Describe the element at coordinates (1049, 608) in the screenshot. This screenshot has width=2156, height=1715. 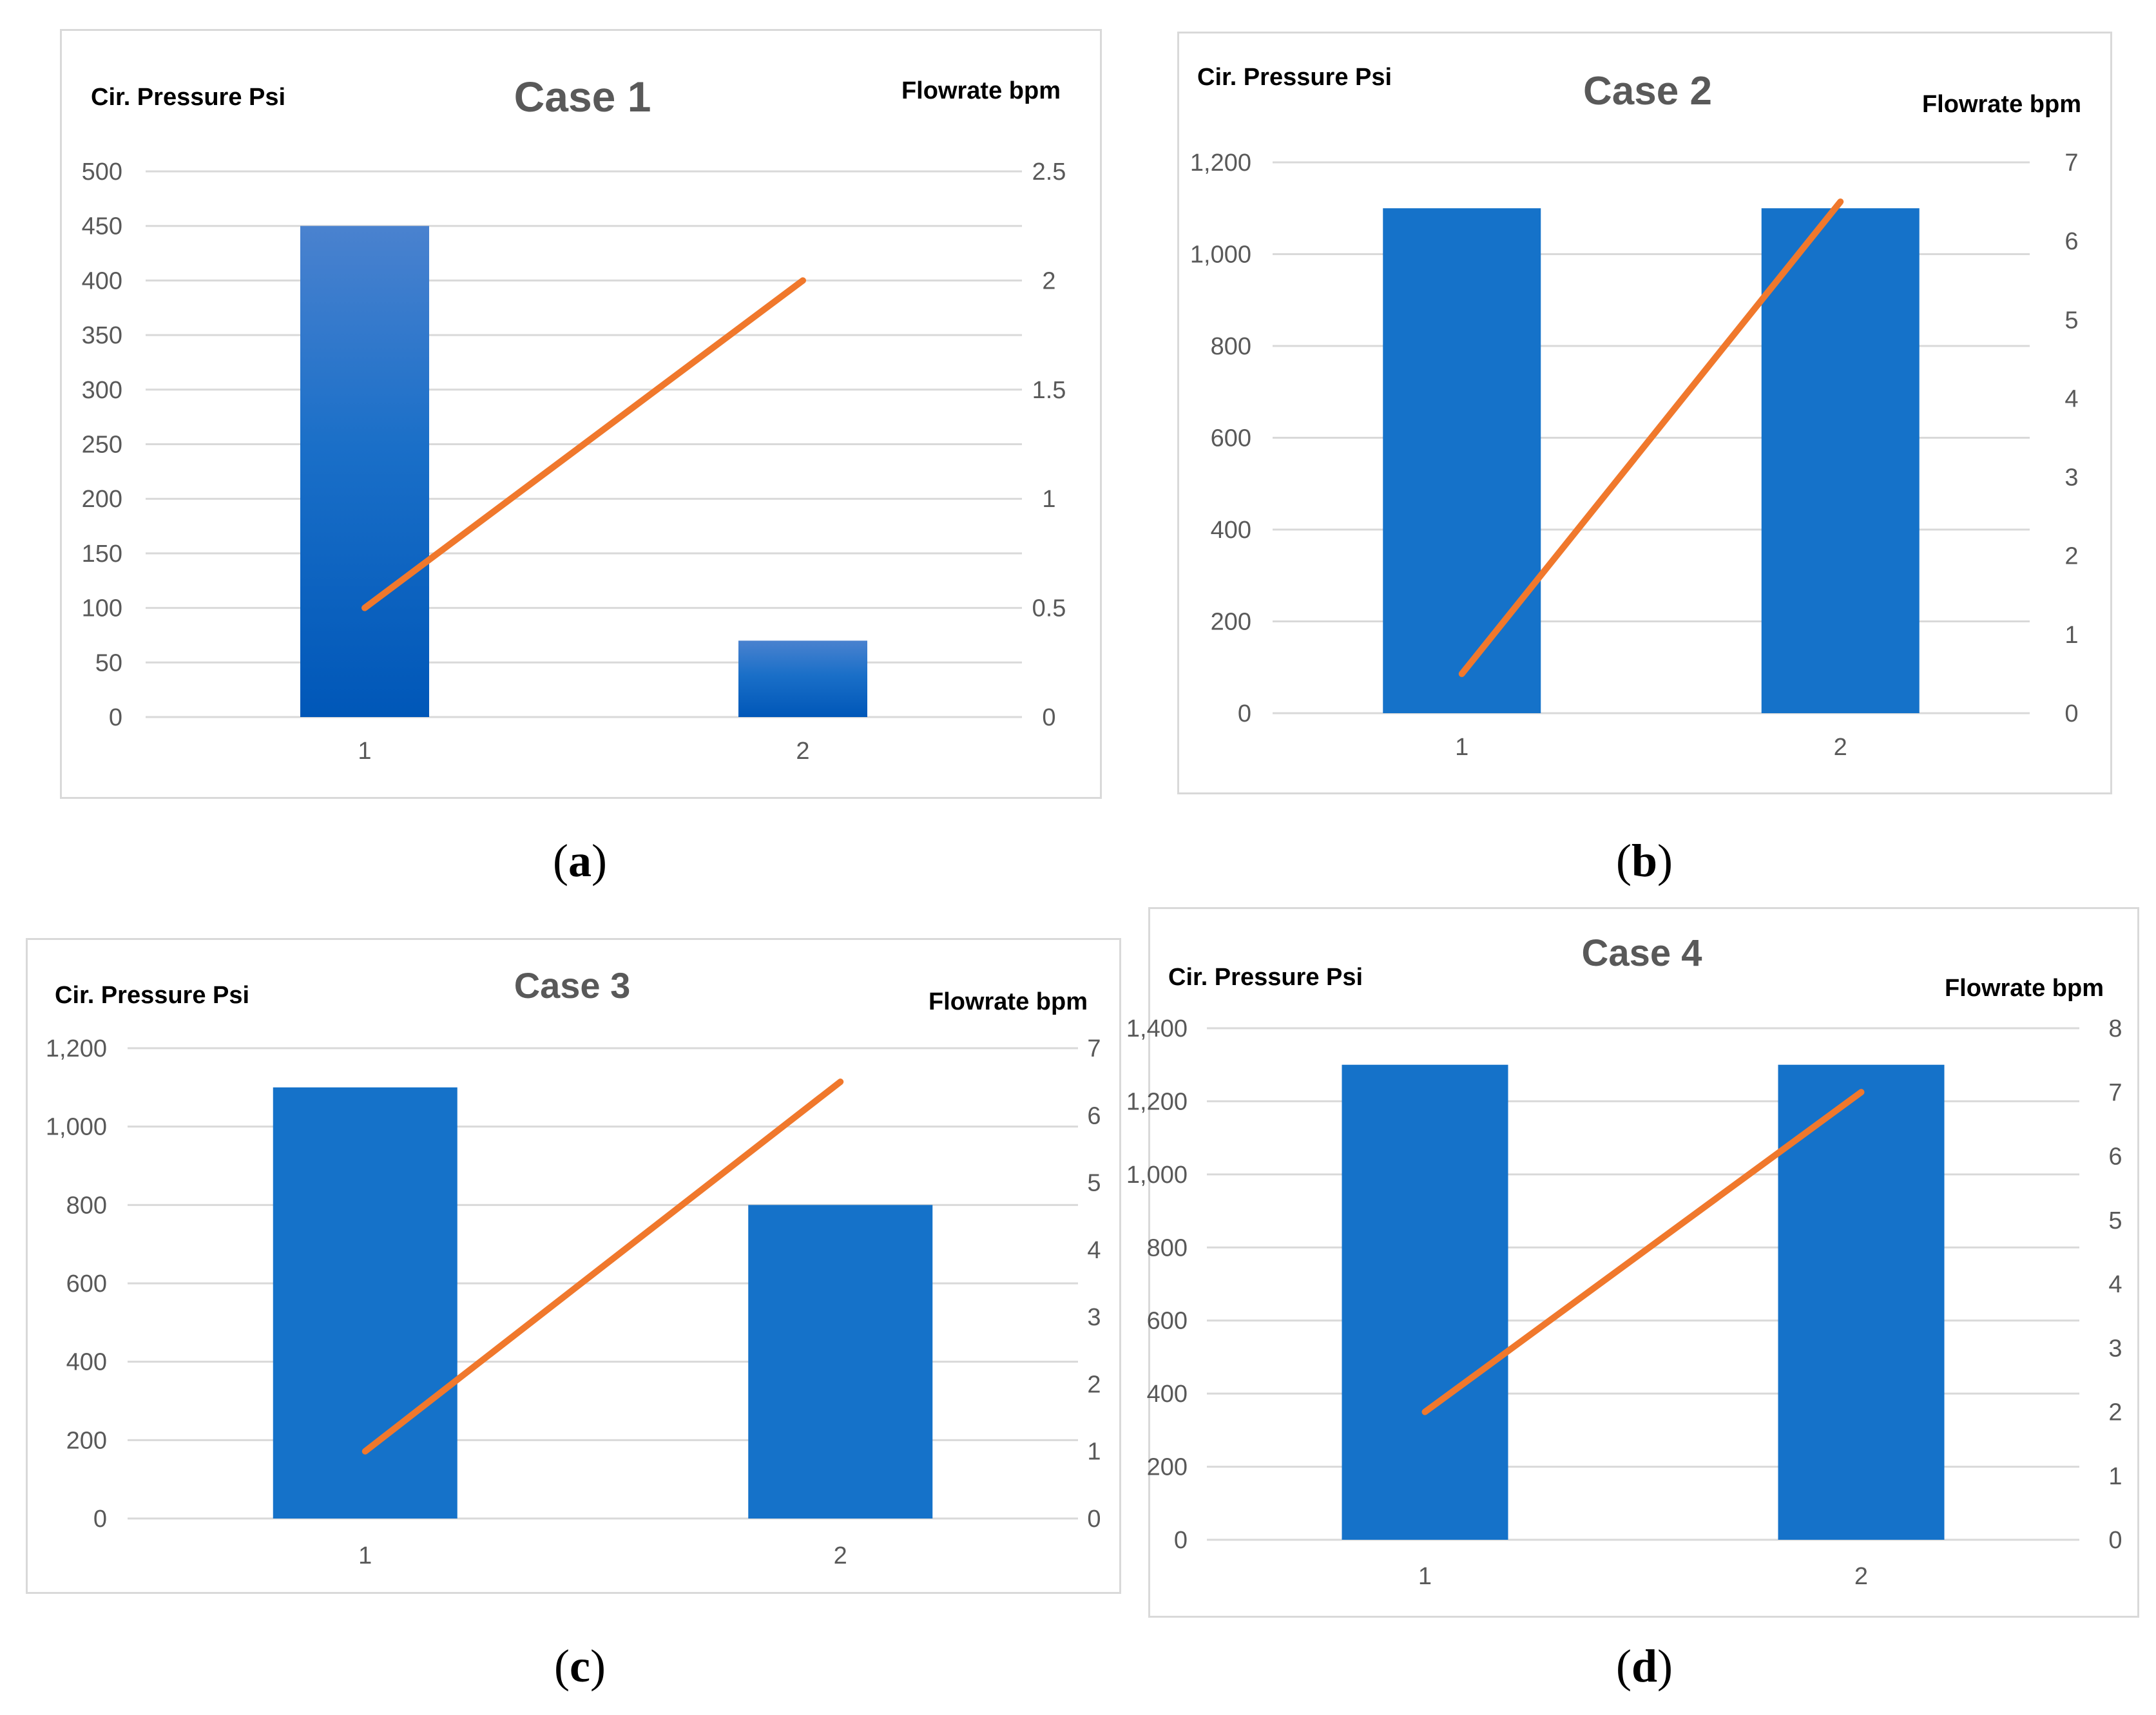
I see `y-tick-right: 0.5` at that location.